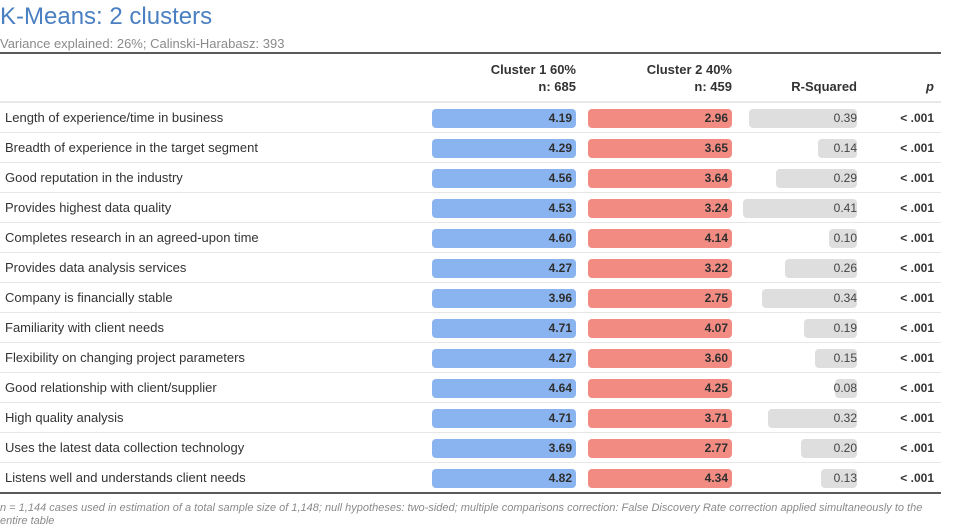 The width and height of the screenshot is (960, 532). Describe the element at coordinates (845, 448) in the screenshot. I see `rsquared-value: 0.20` at that location.